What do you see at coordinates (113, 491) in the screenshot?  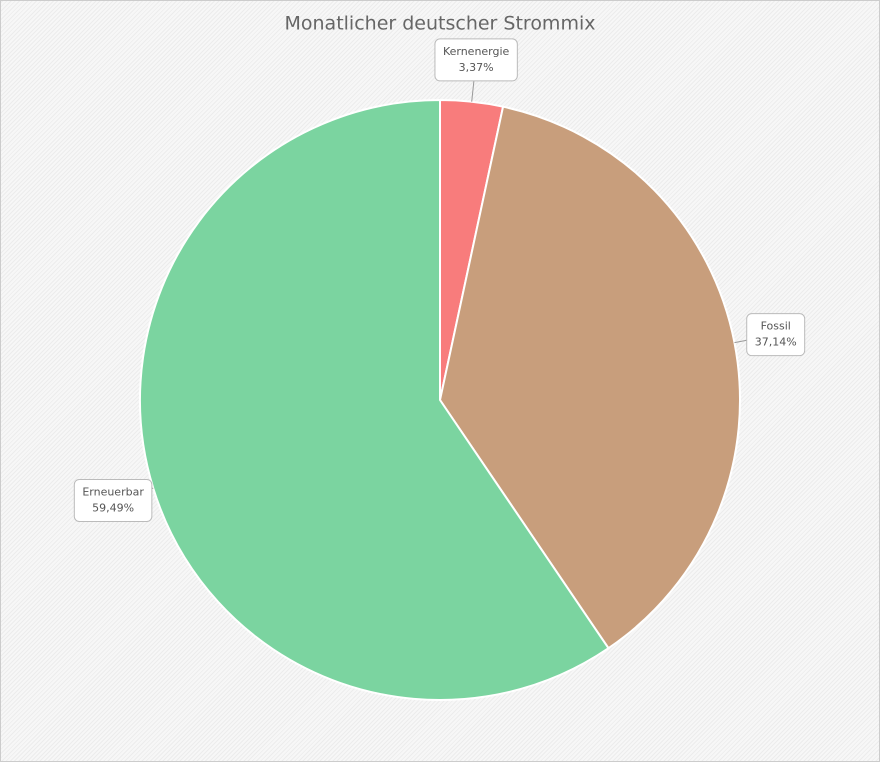 I see `label-name: Erneuerbar` at bounding box center [113, 491].